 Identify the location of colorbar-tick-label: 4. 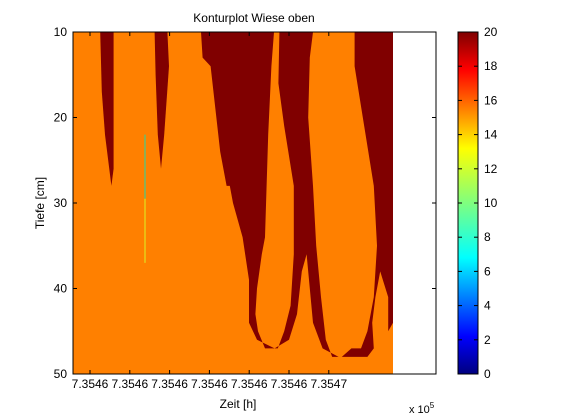
(487, 306).